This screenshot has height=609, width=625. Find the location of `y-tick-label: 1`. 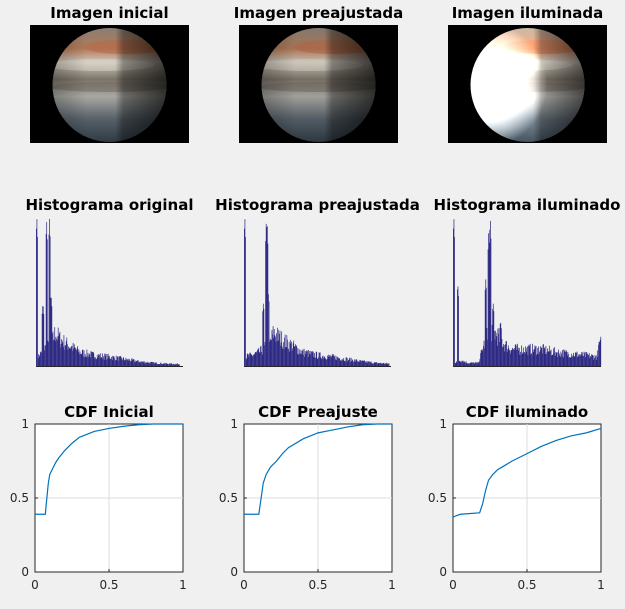

y-tick-label: 1 is located at coordinates (234, 424).